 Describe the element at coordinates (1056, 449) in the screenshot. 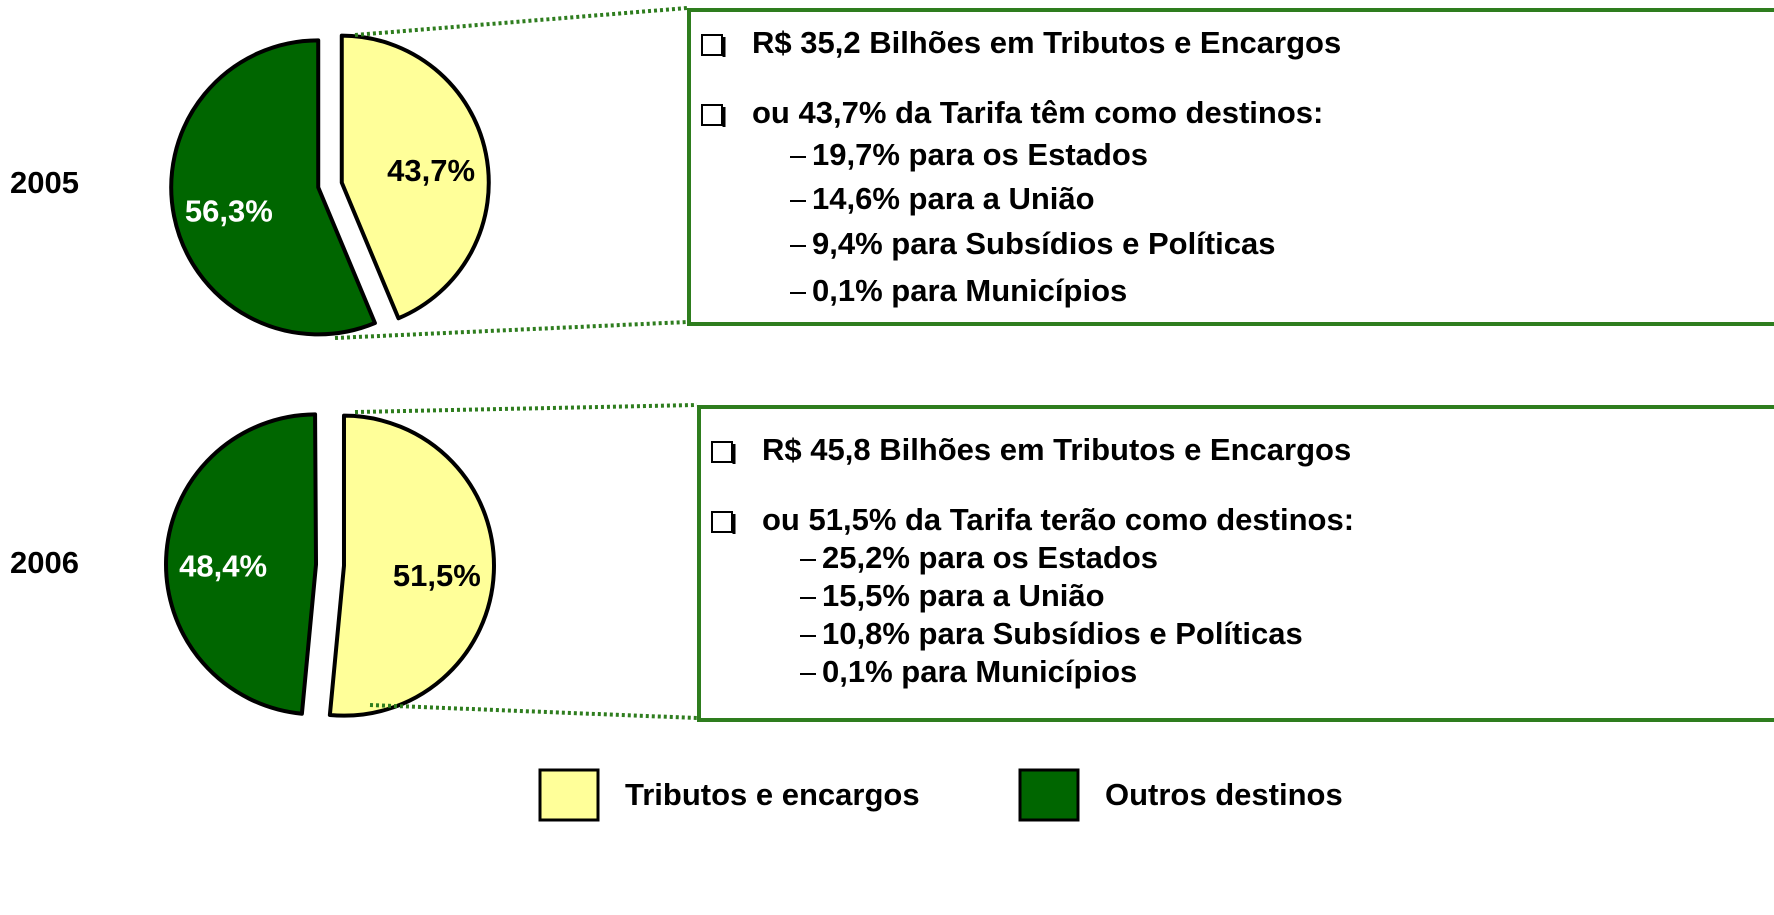

I see `box-item: R$ 45,8 Bilhões em Tributos e Encargos` at that location.